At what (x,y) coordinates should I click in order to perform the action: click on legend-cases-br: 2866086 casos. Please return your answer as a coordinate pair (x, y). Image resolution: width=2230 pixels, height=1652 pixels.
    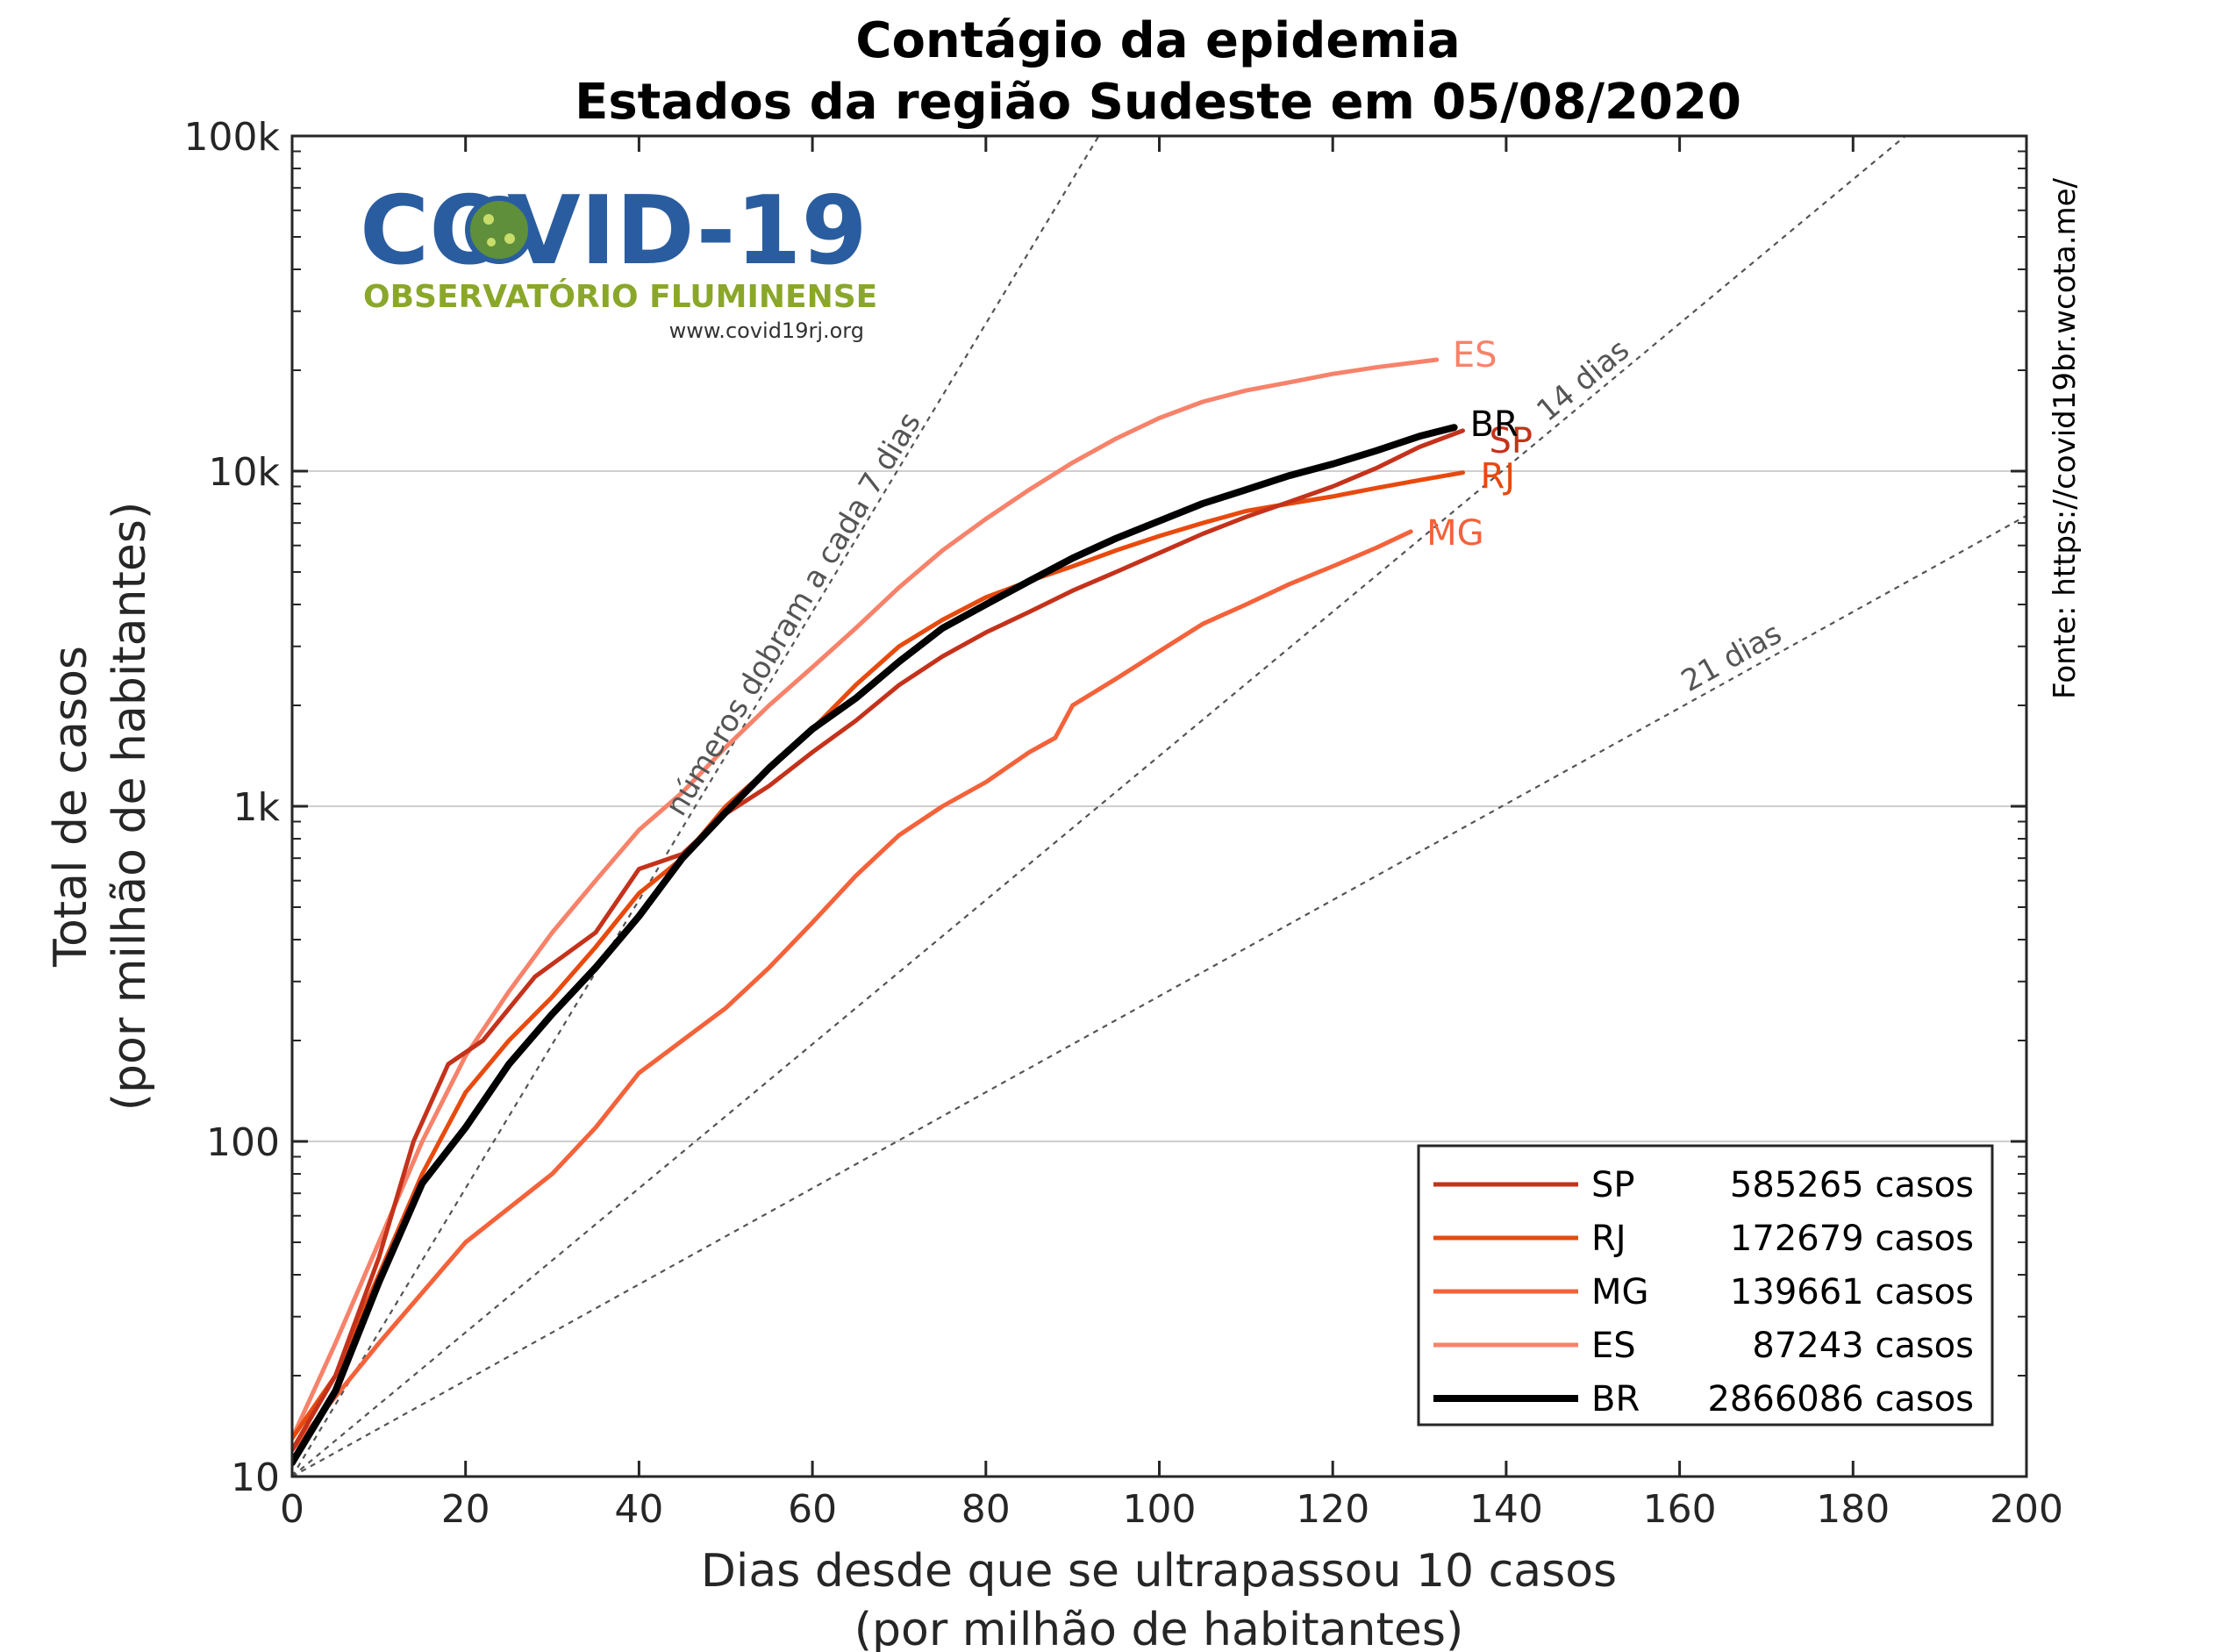
    Looking at the image, I should click on (1840, 1400).